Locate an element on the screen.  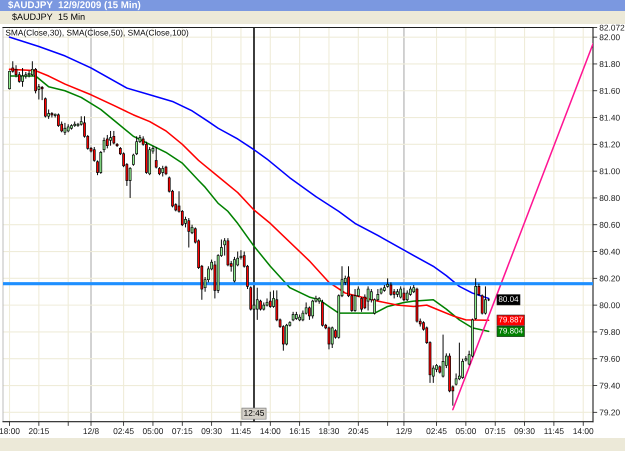
y-tick-label: 81.80 is located at coordinates (610, 64).